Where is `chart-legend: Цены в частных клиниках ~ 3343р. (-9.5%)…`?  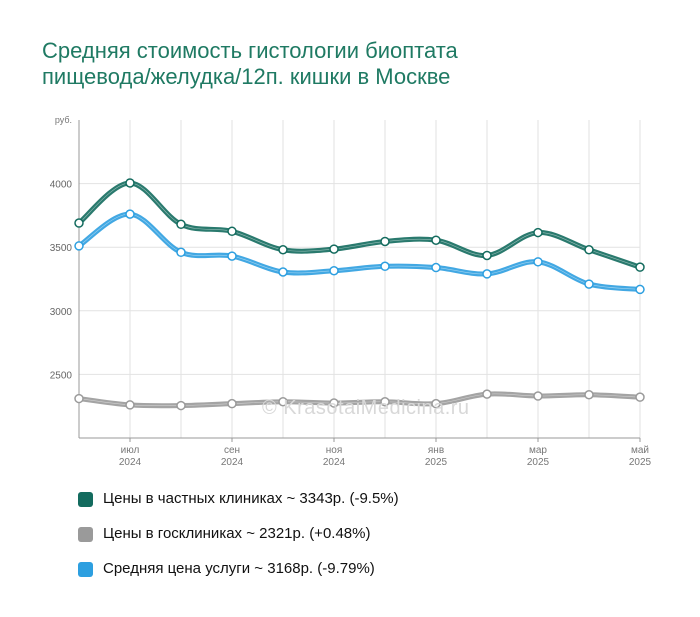 chart-legend: Цены в частных клиниках ~ 3343р. (-9.5%)… is located at coordinates (238, 540).